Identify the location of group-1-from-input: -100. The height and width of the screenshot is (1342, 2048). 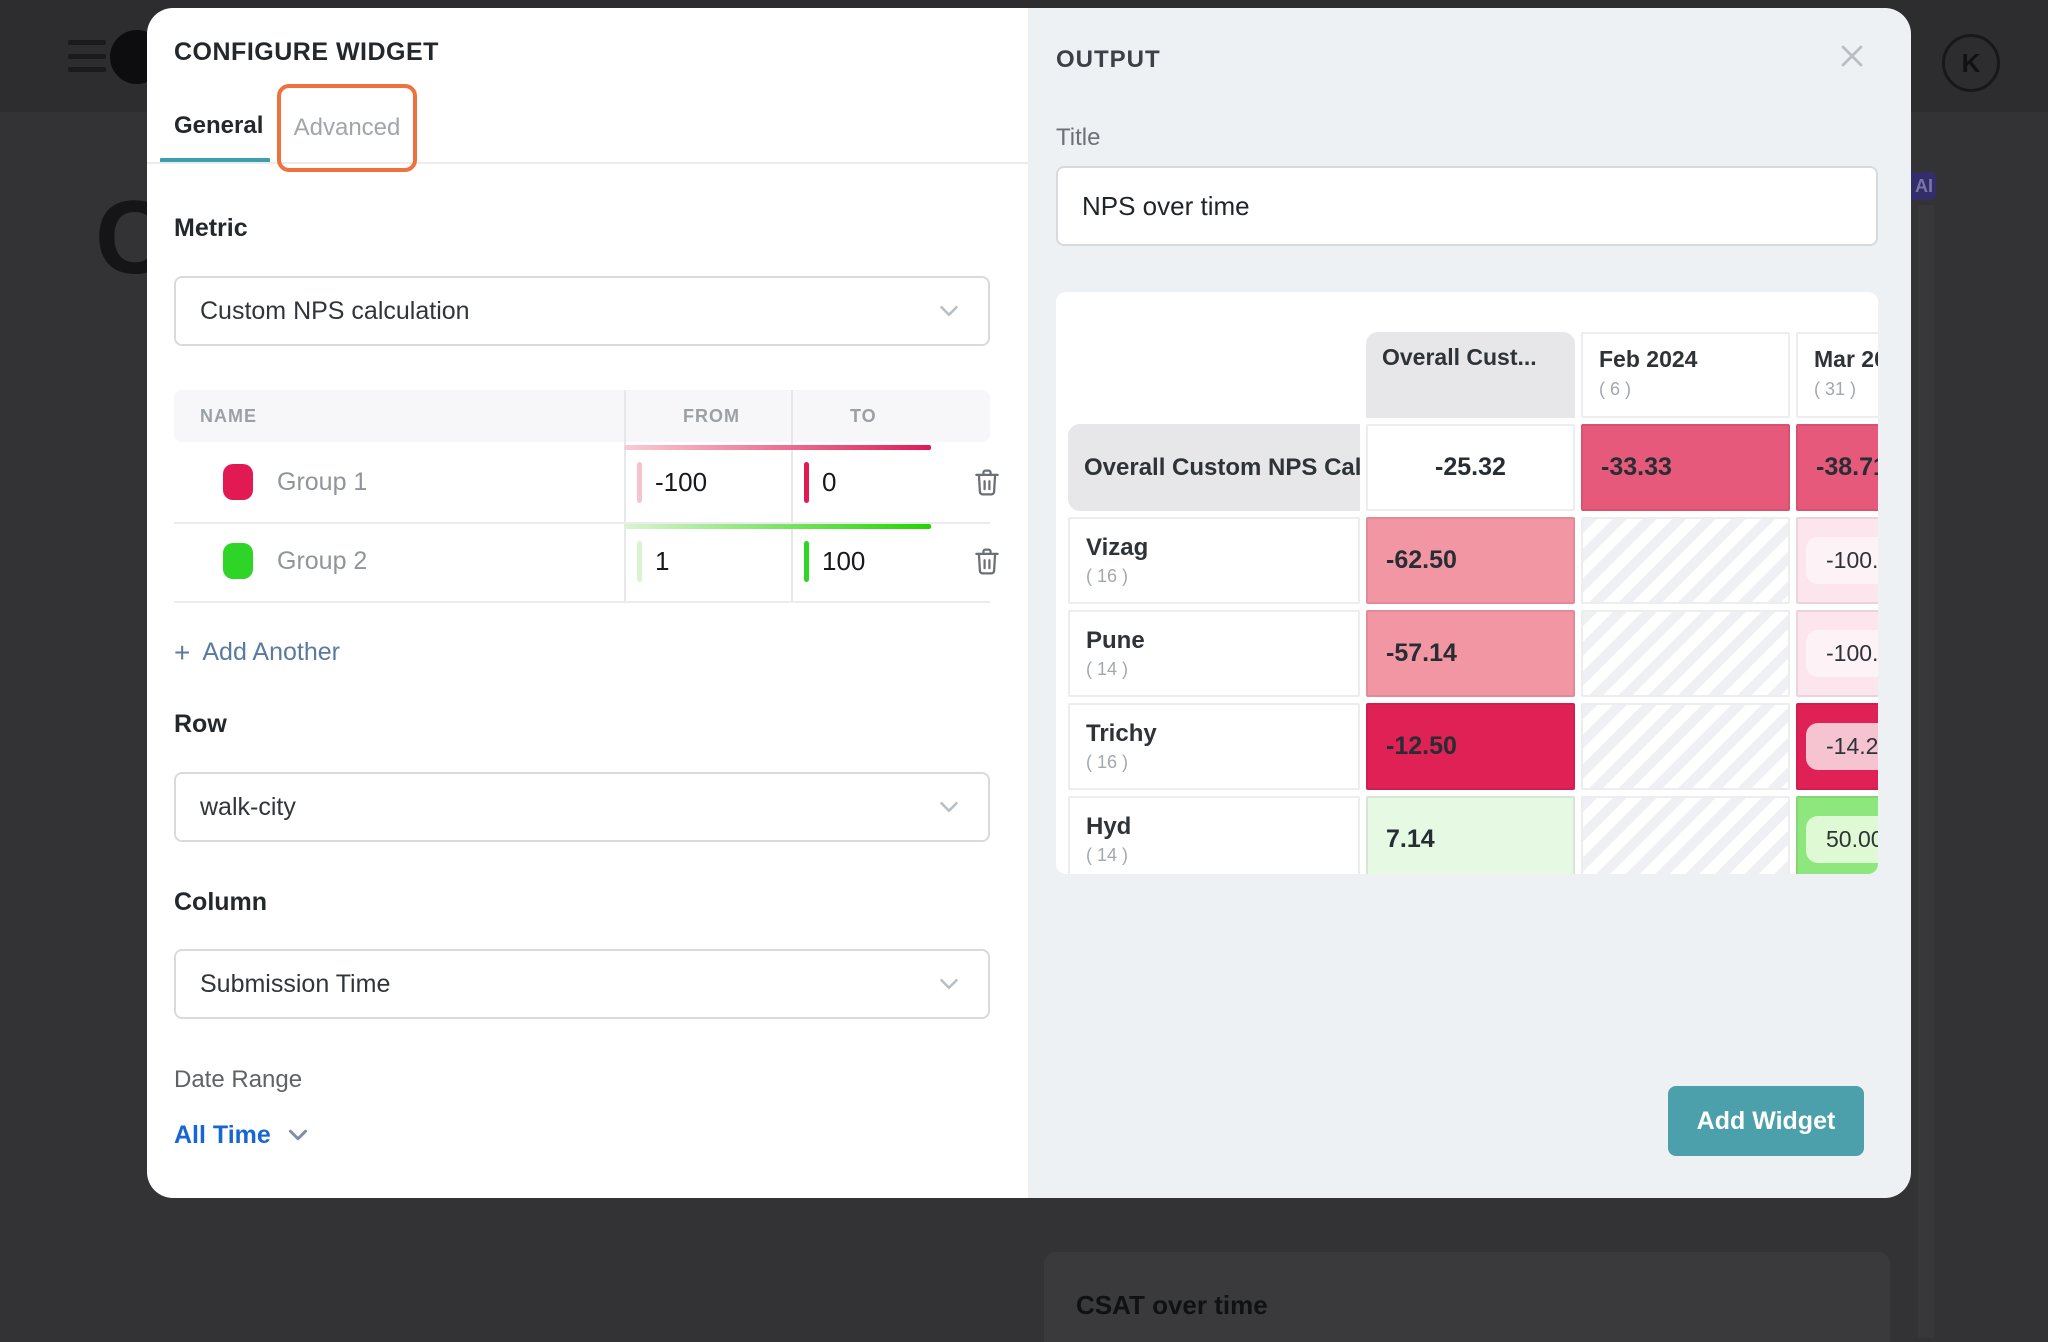
(681, 482).